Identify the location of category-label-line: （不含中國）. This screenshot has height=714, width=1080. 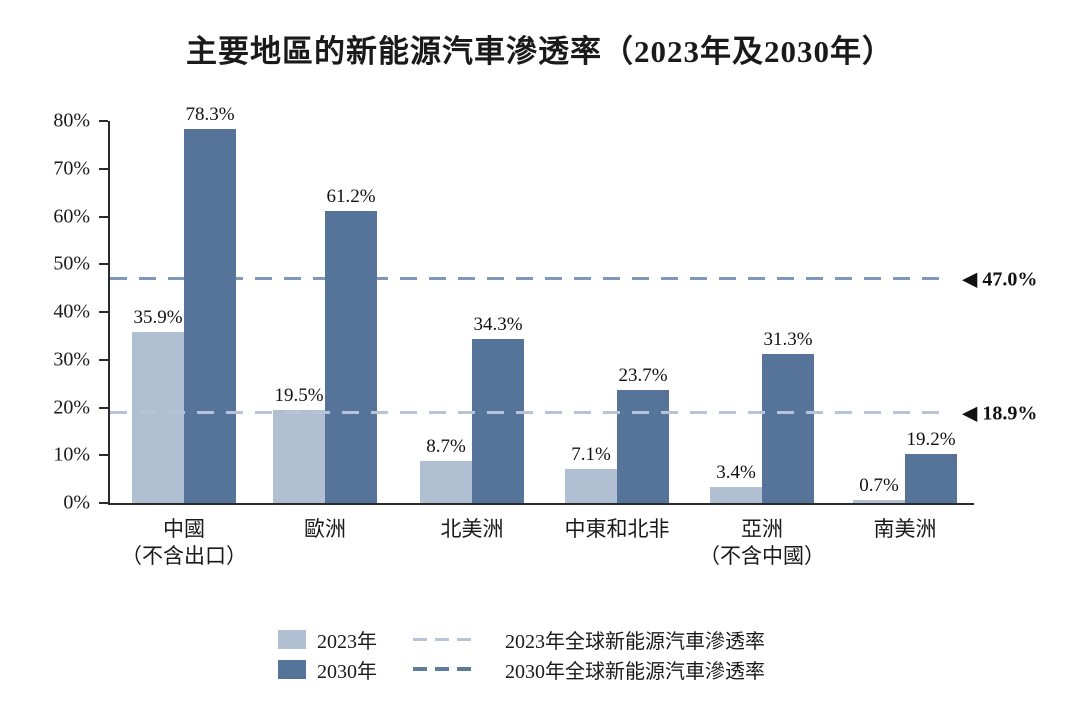
(762, 556).